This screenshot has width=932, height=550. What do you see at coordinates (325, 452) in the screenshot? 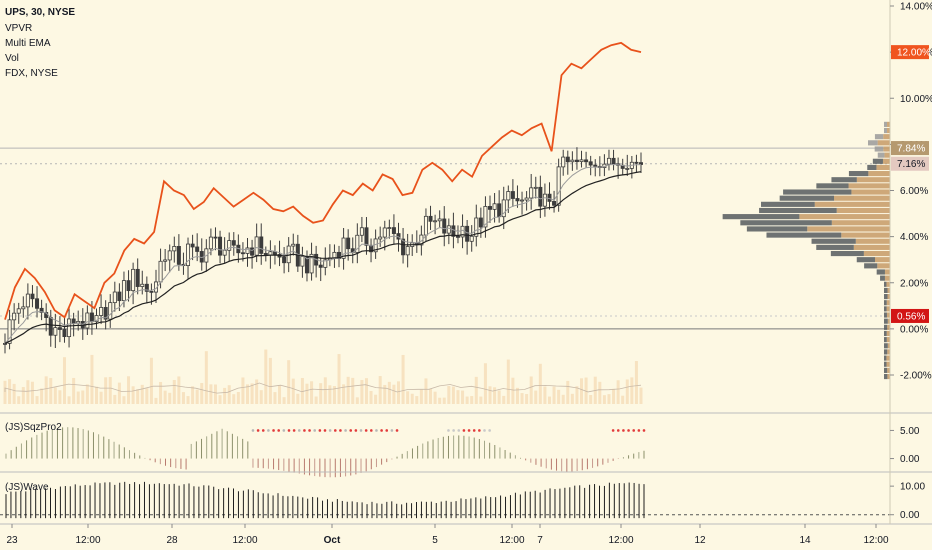
I see `squeeze-pane` at bounding box center [325, 452].